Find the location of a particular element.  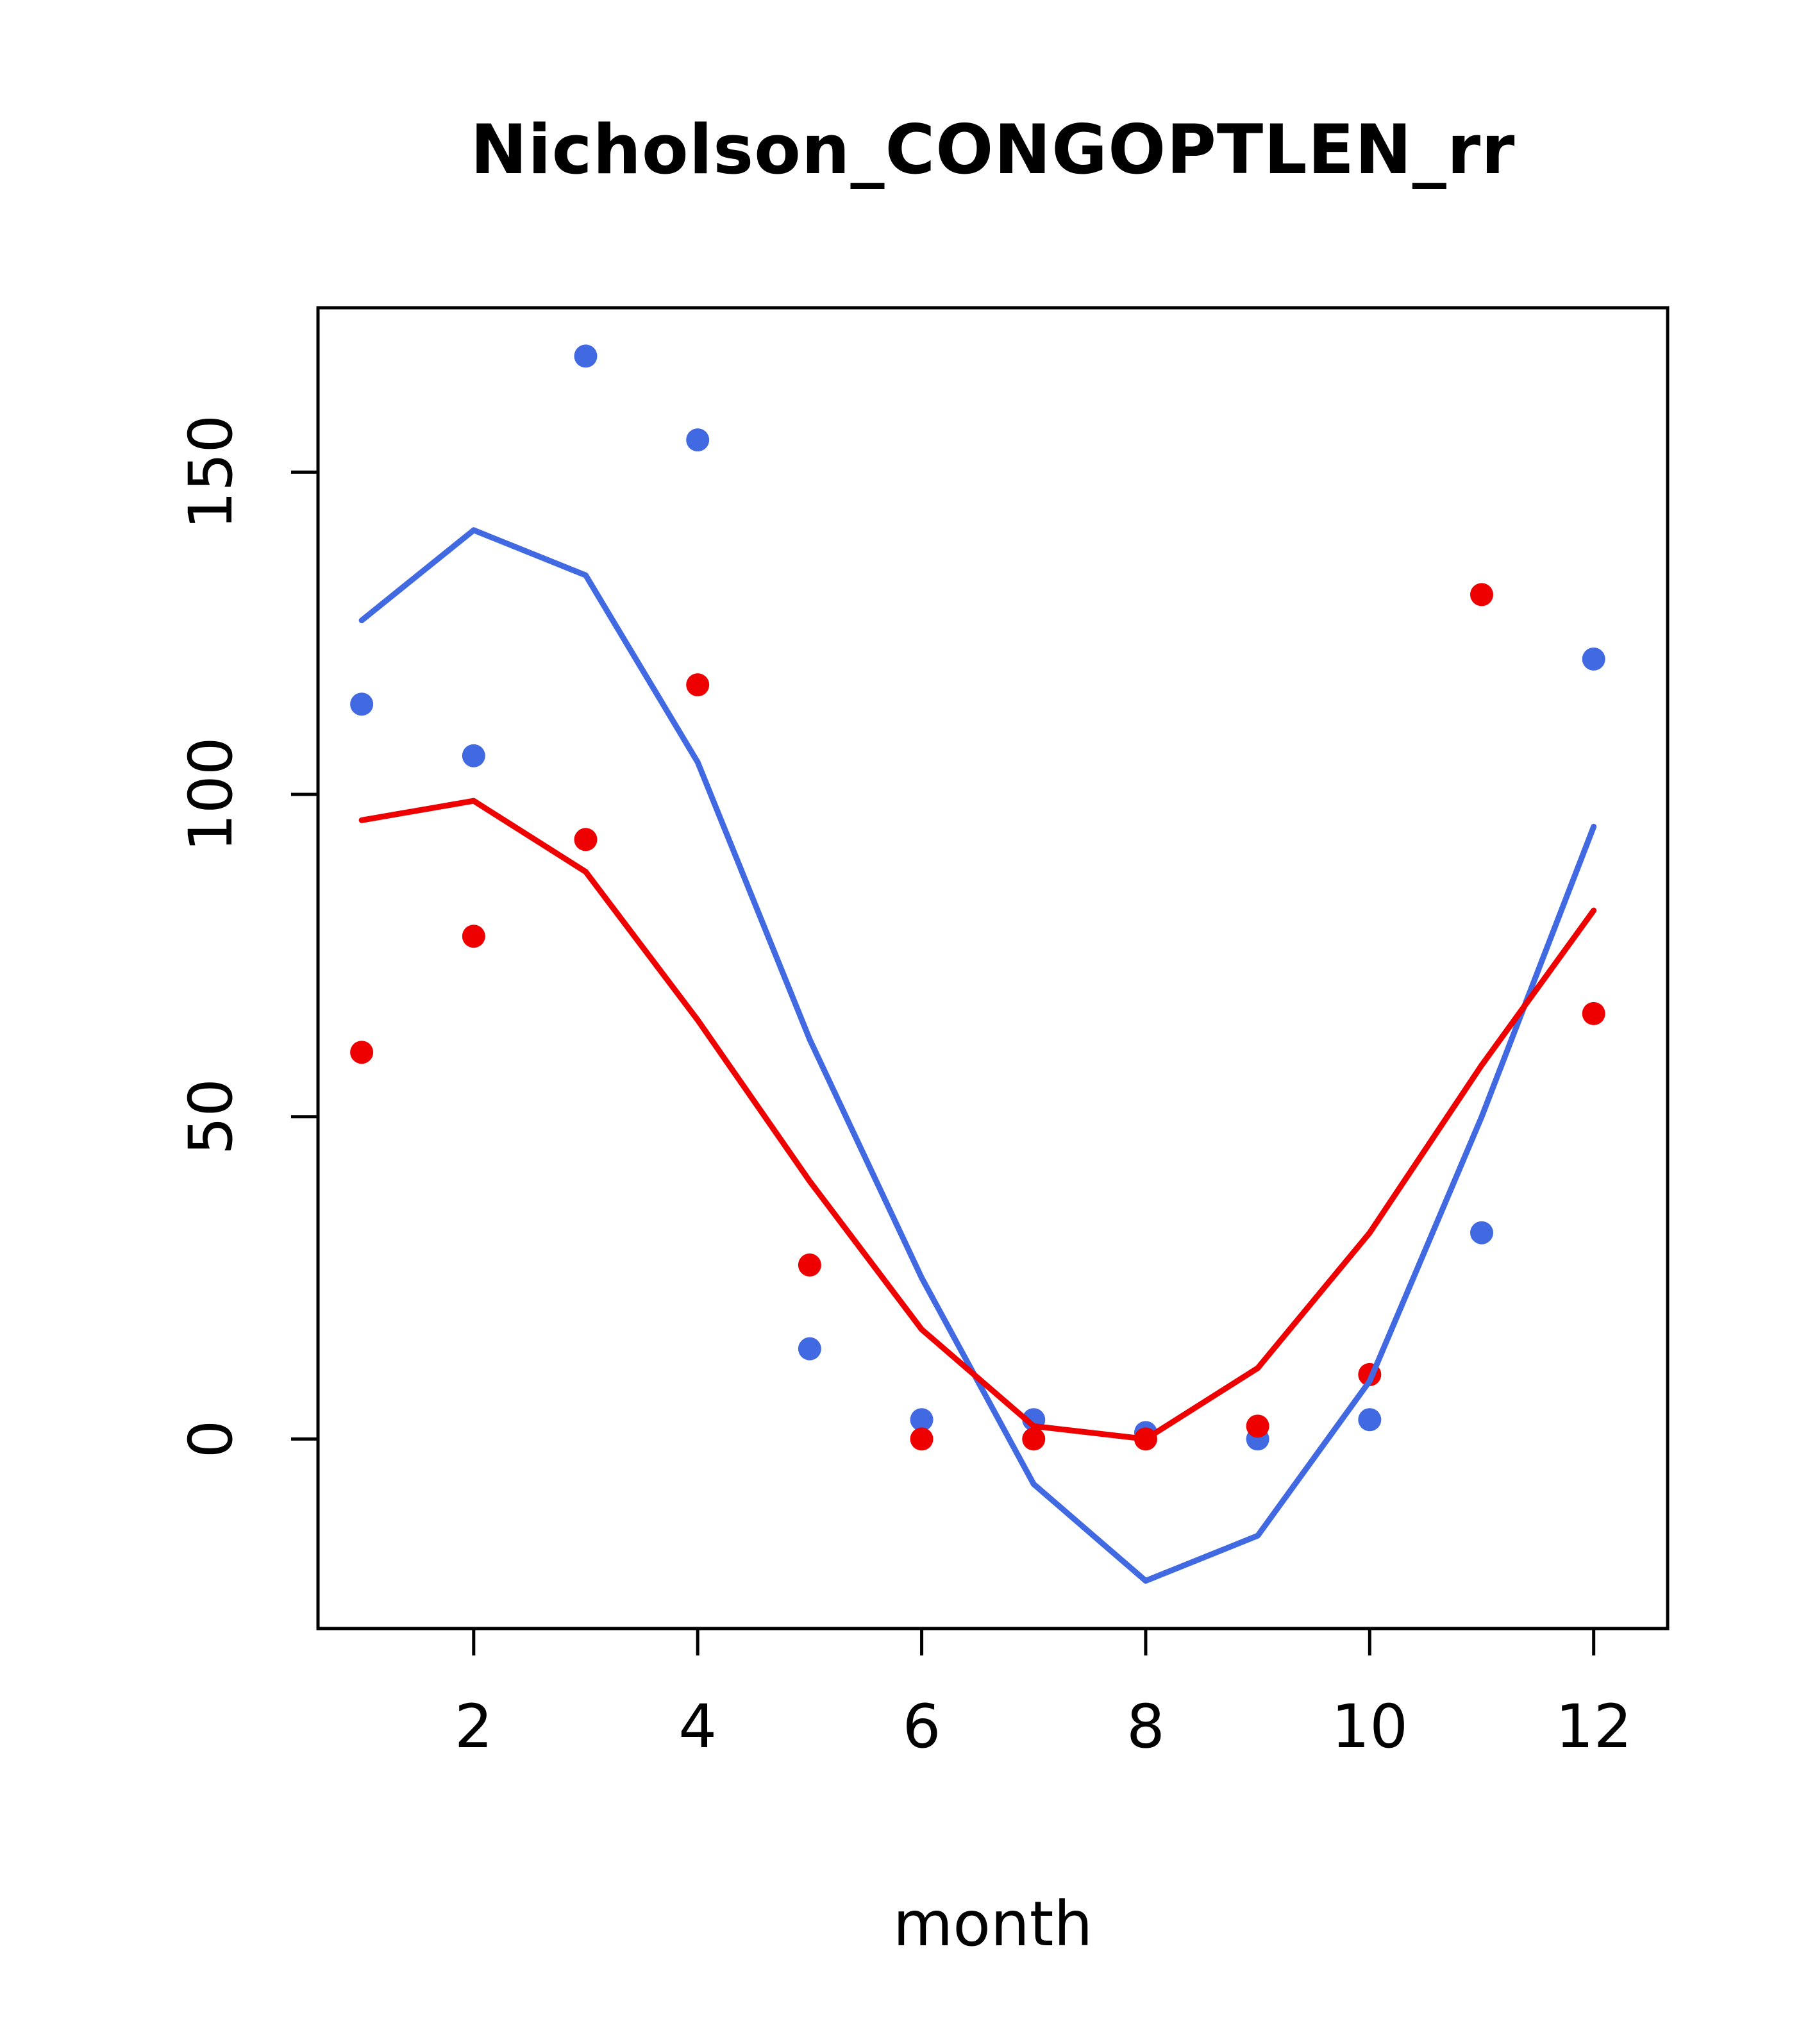

y-tick-label: 0 is located at coordinates (211, 1440).